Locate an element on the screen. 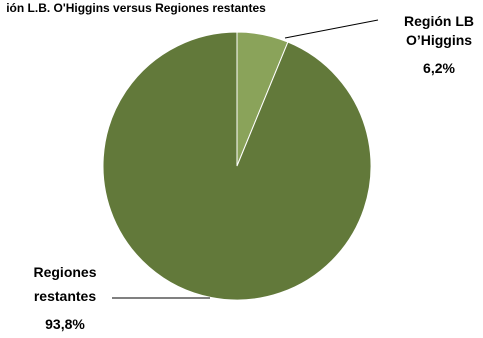  data-label-category-2: Regiones is located at coordinates (64, 272).